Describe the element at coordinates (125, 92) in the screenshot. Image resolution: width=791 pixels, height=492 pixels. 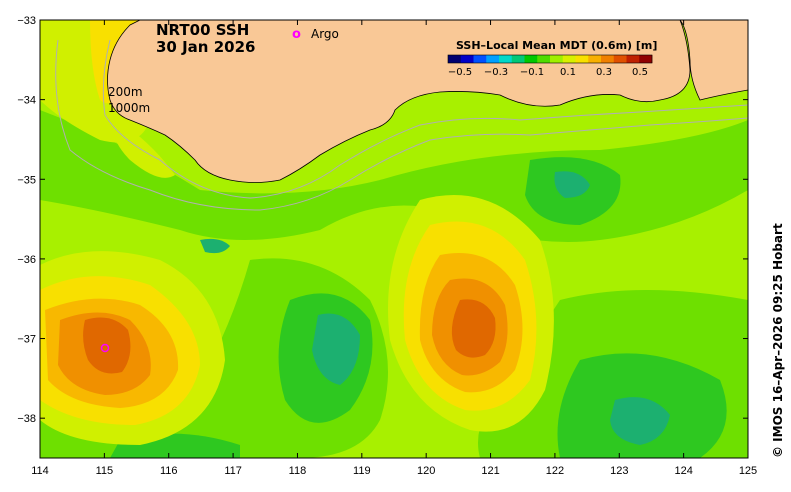
I see `isobath-label-200m: 200m` at that location.